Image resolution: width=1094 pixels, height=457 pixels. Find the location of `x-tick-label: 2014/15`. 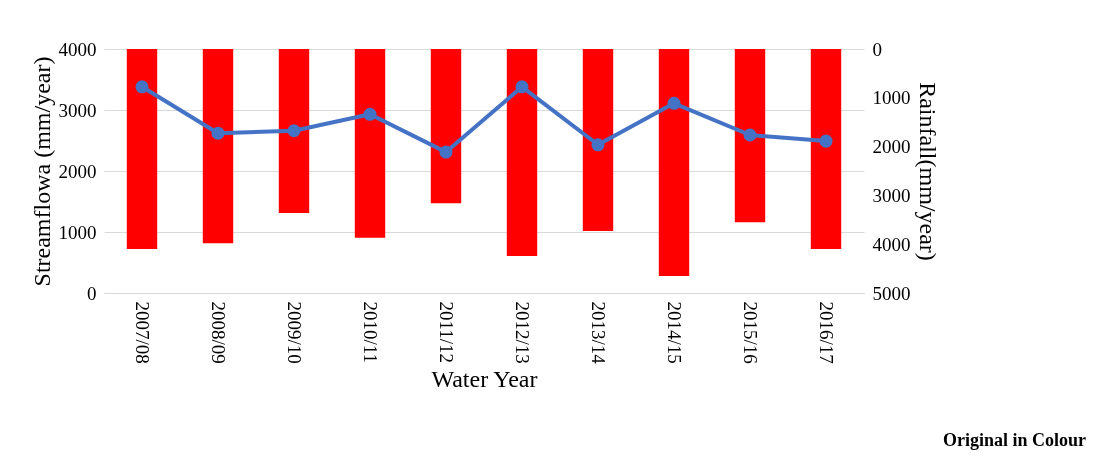

x-tick-label: 2014/15 is located at coordinates (674, 332).